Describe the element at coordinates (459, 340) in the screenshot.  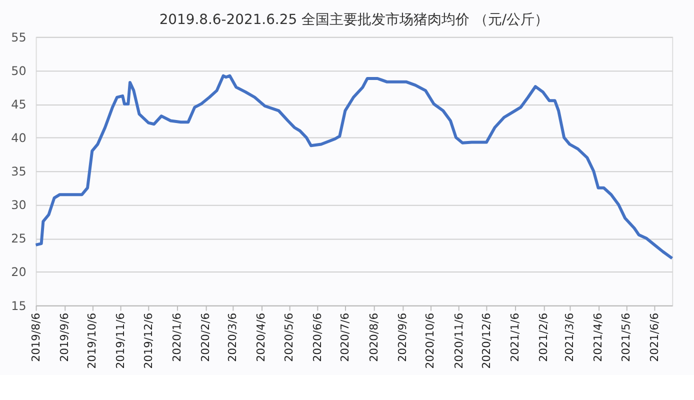
I see `x-tick-label: 2020/11/6` at that location.